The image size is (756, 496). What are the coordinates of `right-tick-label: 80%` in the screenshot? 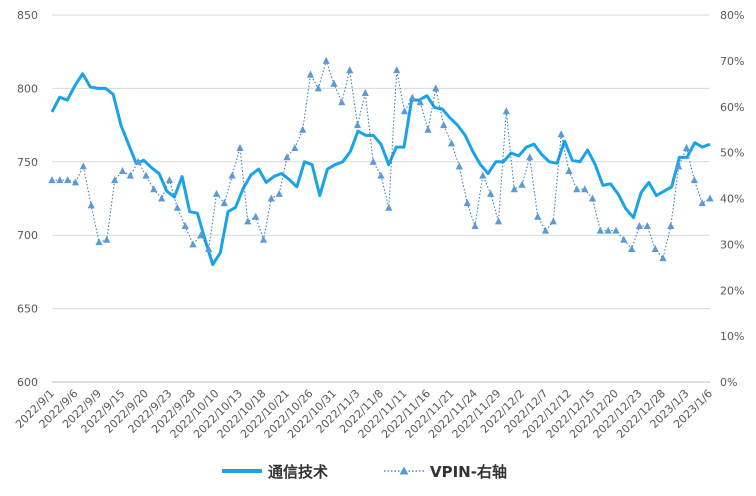 It's located at (732, 15).